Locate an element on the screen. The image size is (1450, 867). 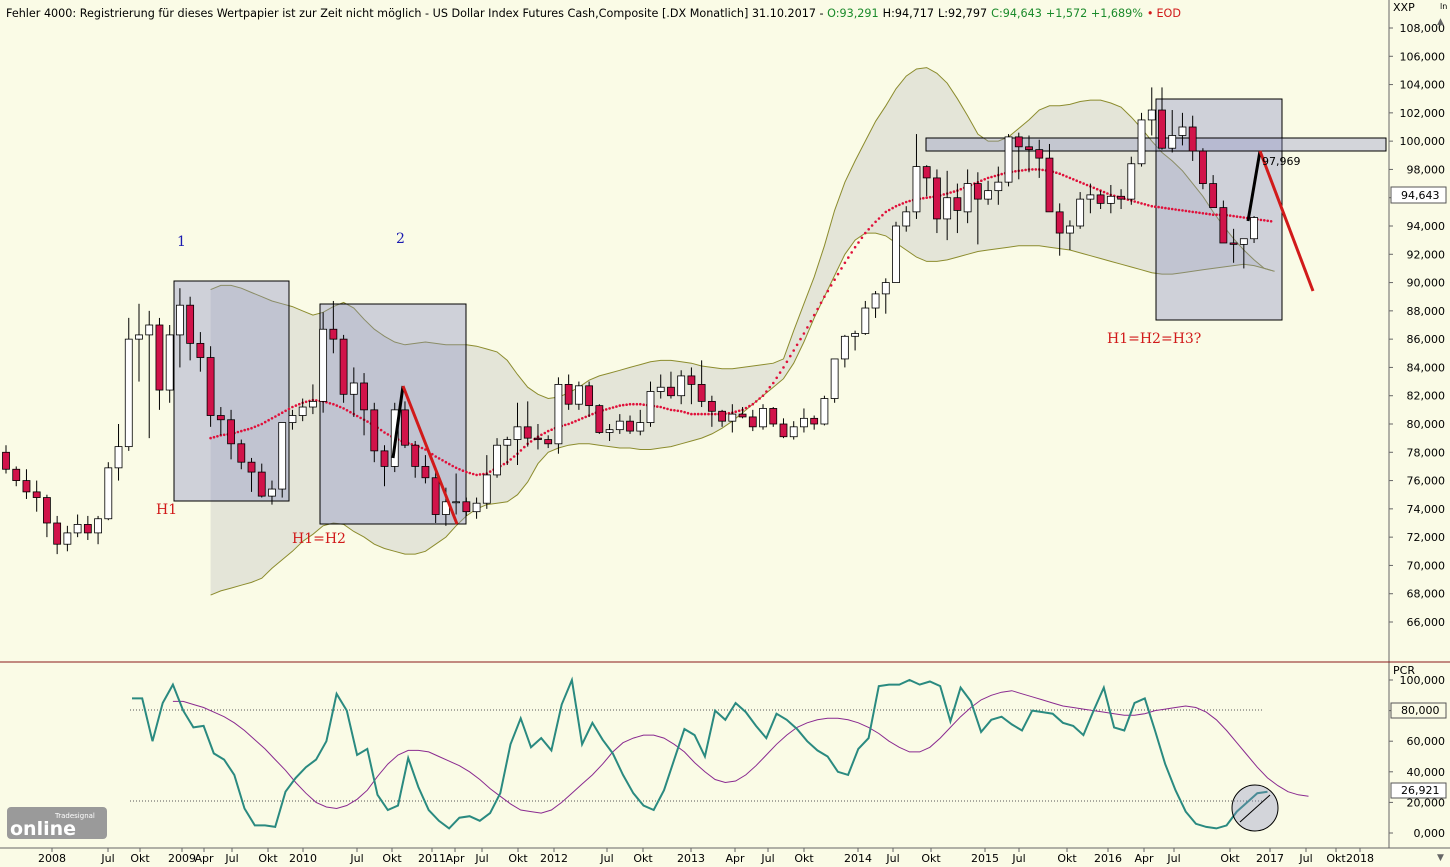
logo-big-text: online is located at coordinates (43, 829).